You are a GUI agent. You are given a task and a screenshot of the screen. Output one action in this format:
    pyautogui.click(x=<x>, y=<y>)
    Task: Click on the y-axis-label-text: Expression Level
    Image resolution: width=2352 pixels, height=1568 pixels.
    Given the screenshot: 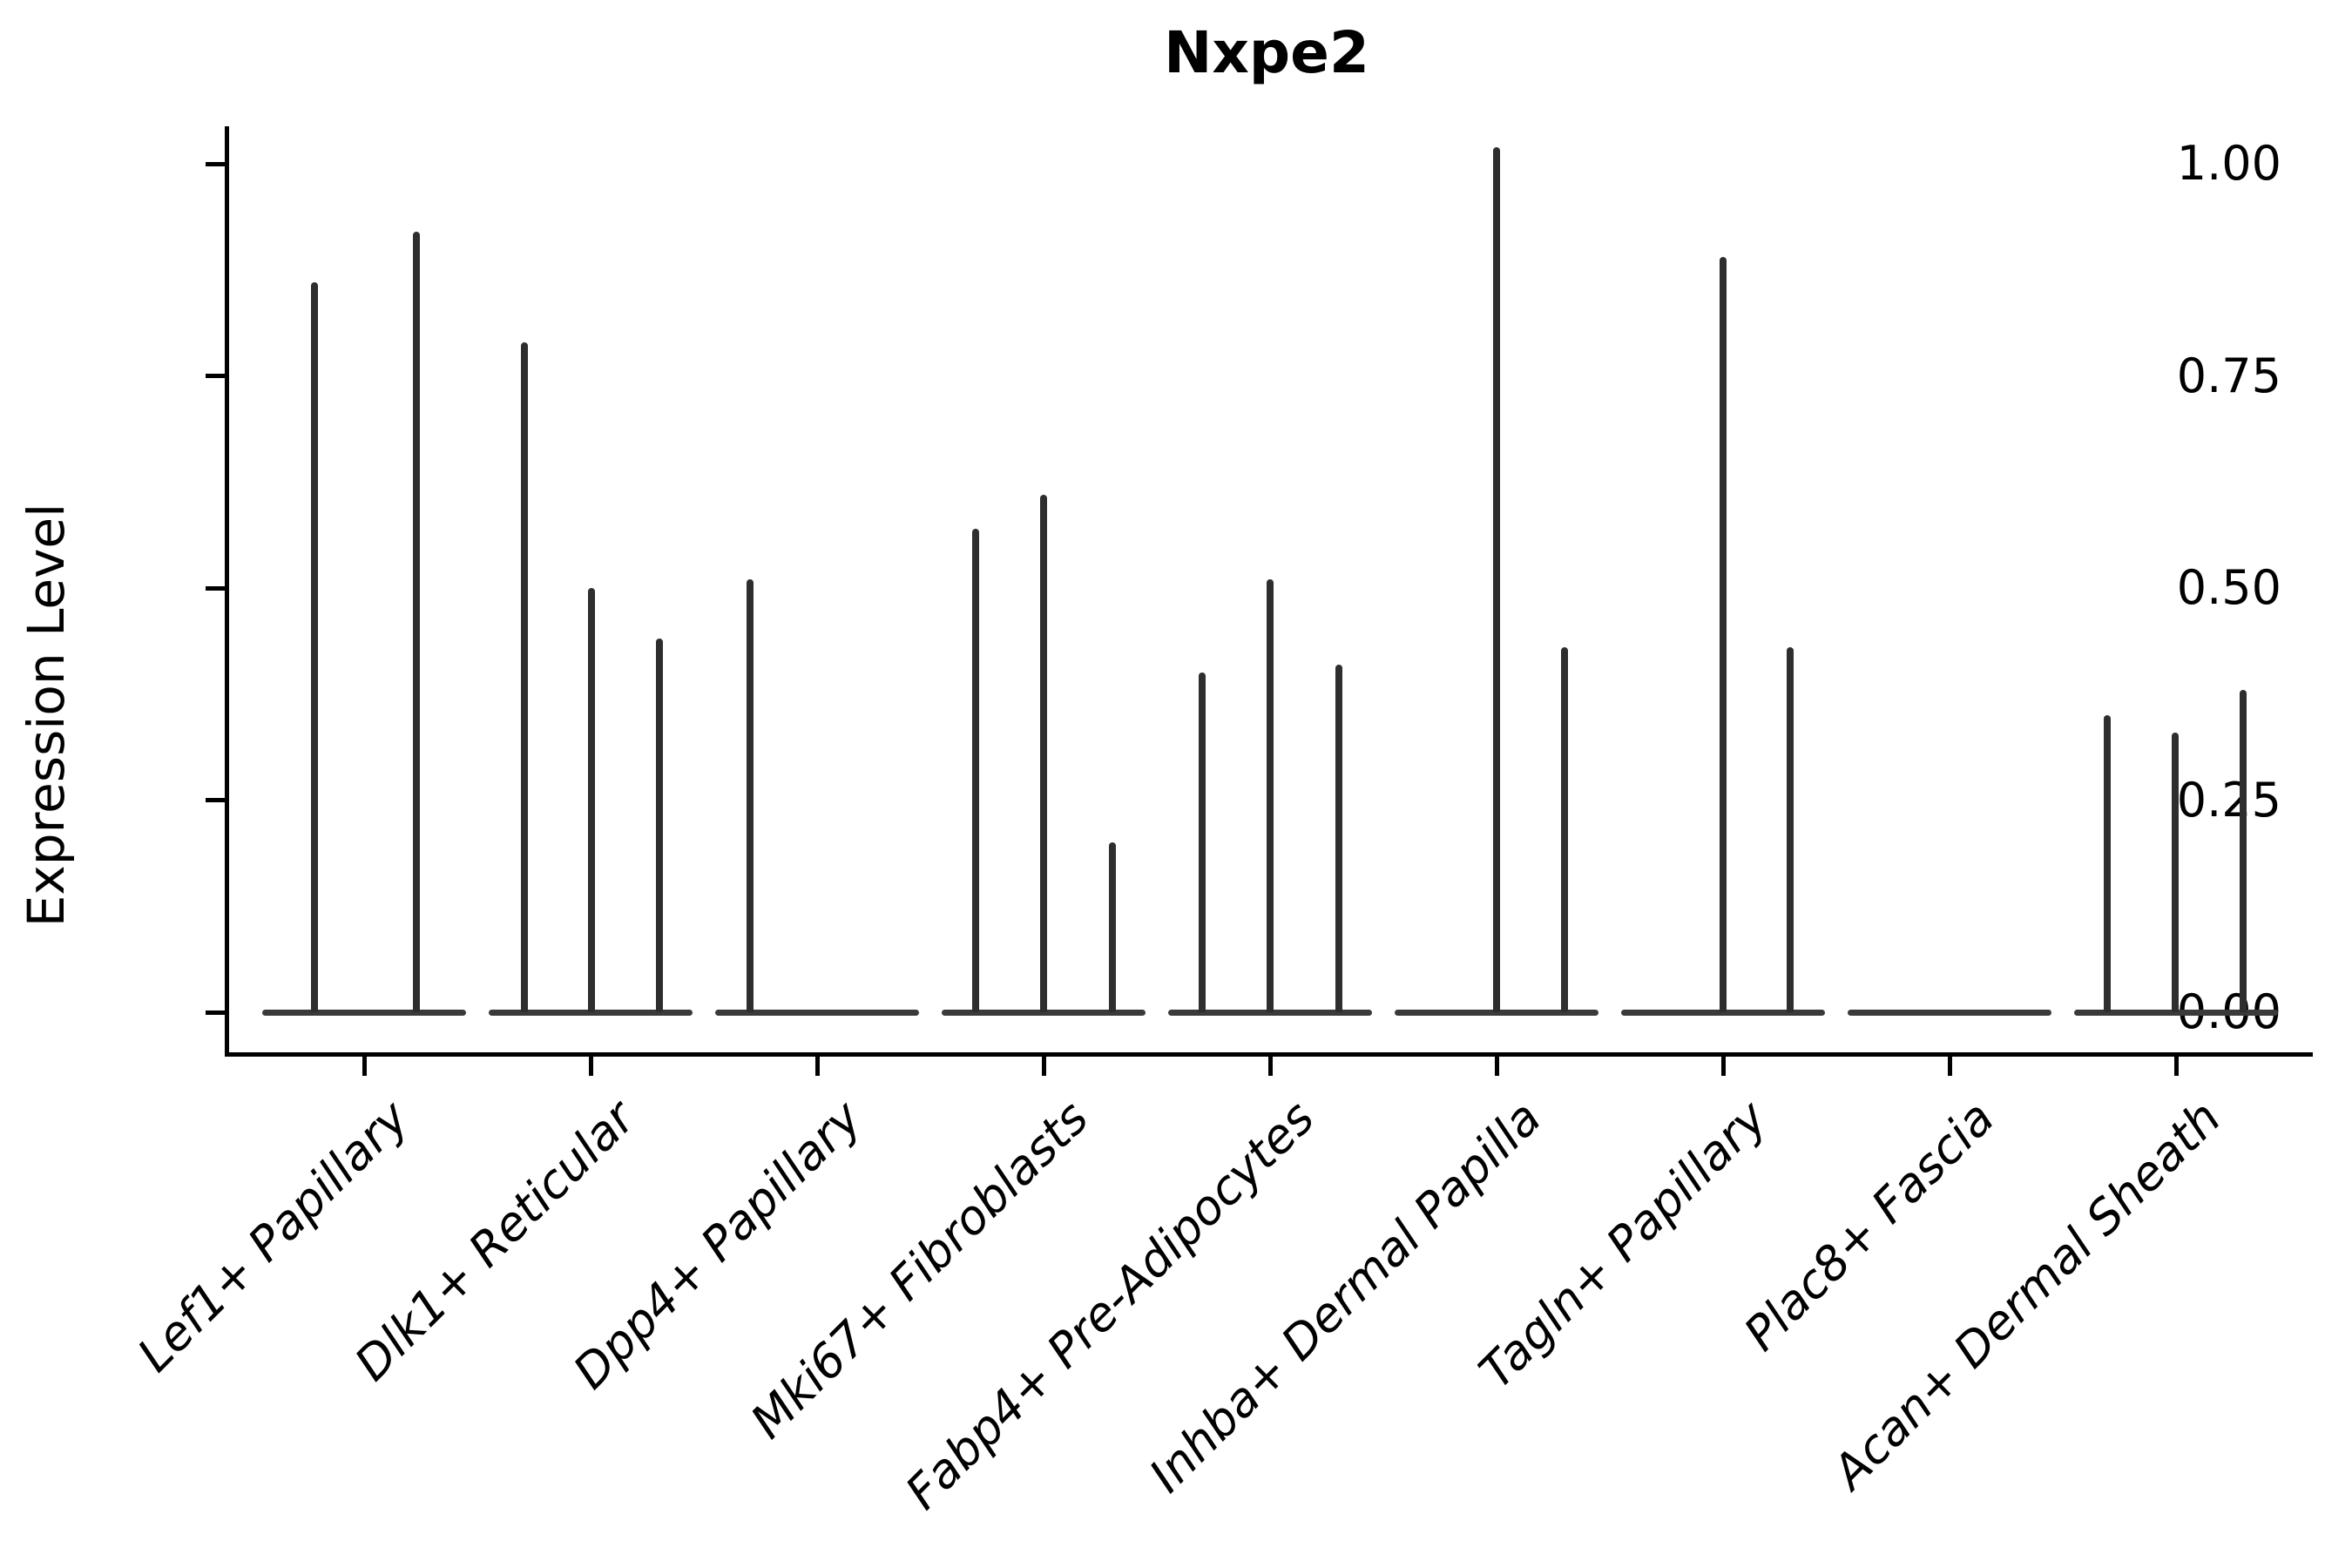 What is the action you would take?
    pyautogui.click(x=46, y=716)
    